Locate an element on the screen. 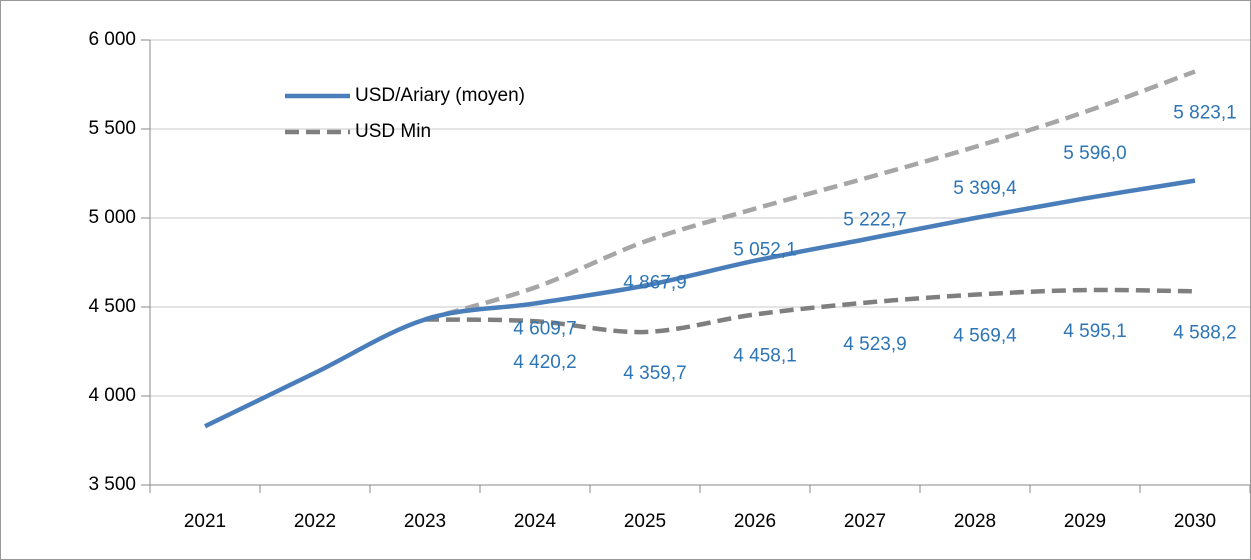 Image resolution: width=1251 pixels, height=560 pixels. y-tick-label: 4 000 is located at coordinates (112, 395).